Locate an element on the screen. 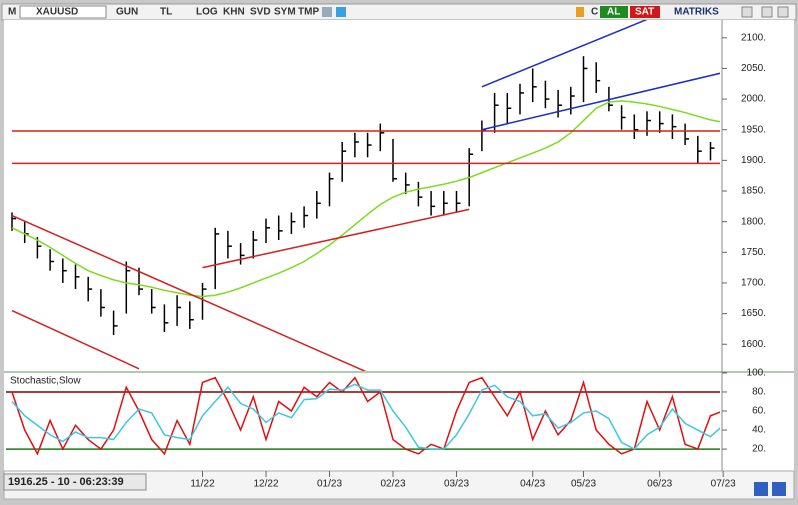 Image resolution: width=798 pixels, height=505 pixels. panel is located at coordinates (363, 416).